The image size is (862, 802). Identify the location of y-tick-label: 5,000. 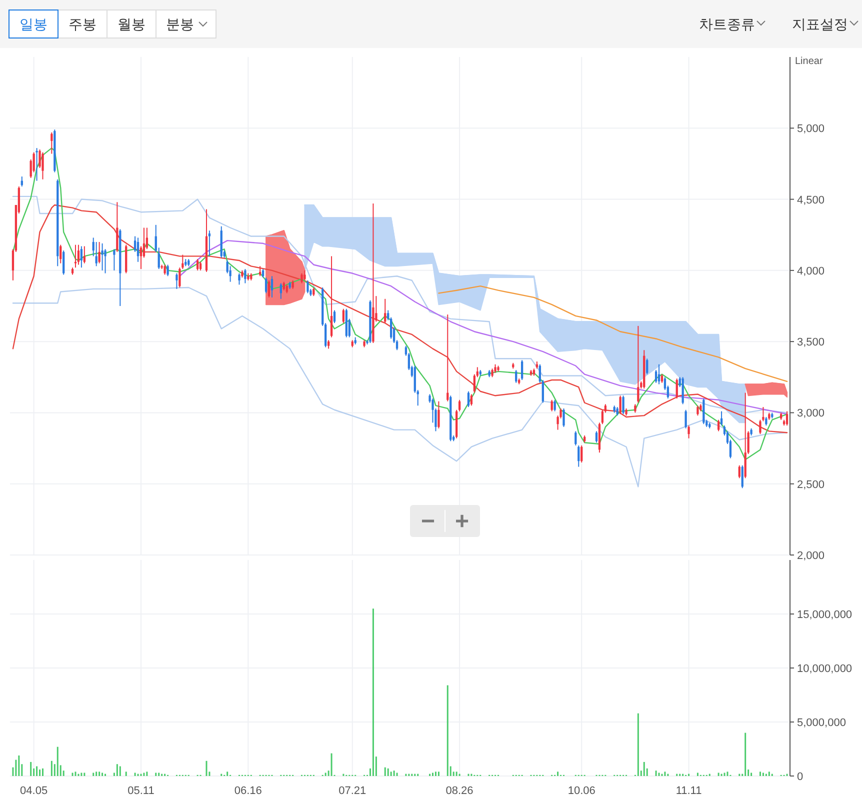
(811, 129).